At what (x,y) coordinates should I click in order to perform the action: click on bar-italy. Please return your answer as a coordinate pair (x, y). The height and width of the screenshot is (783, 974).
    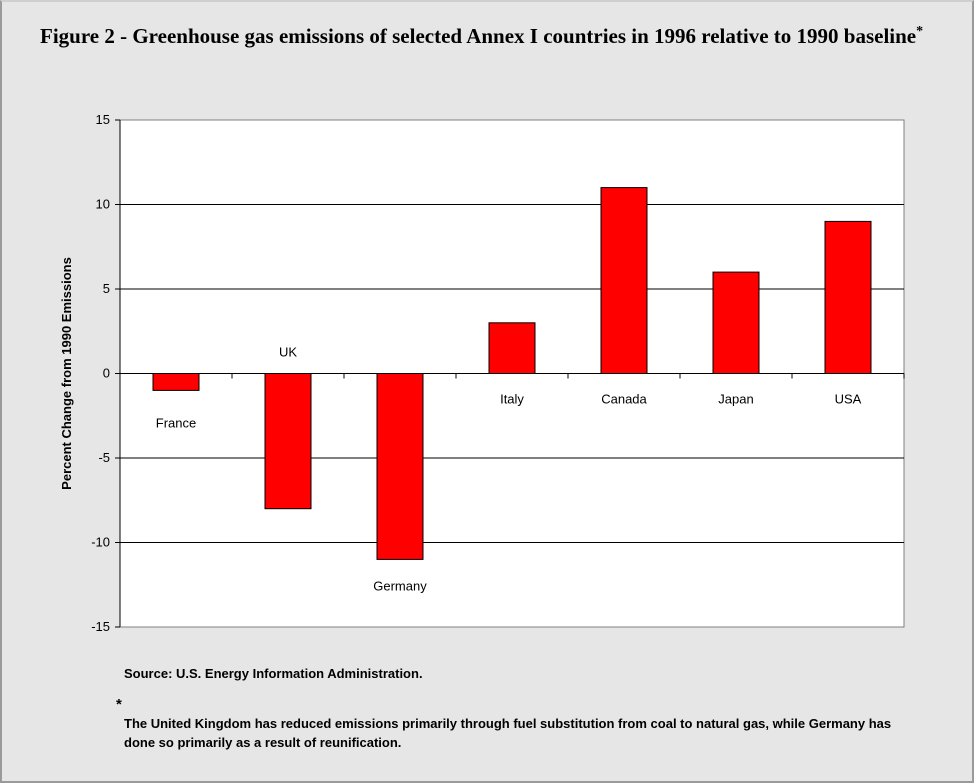
    Looking at the image, I should click on (512, 348).